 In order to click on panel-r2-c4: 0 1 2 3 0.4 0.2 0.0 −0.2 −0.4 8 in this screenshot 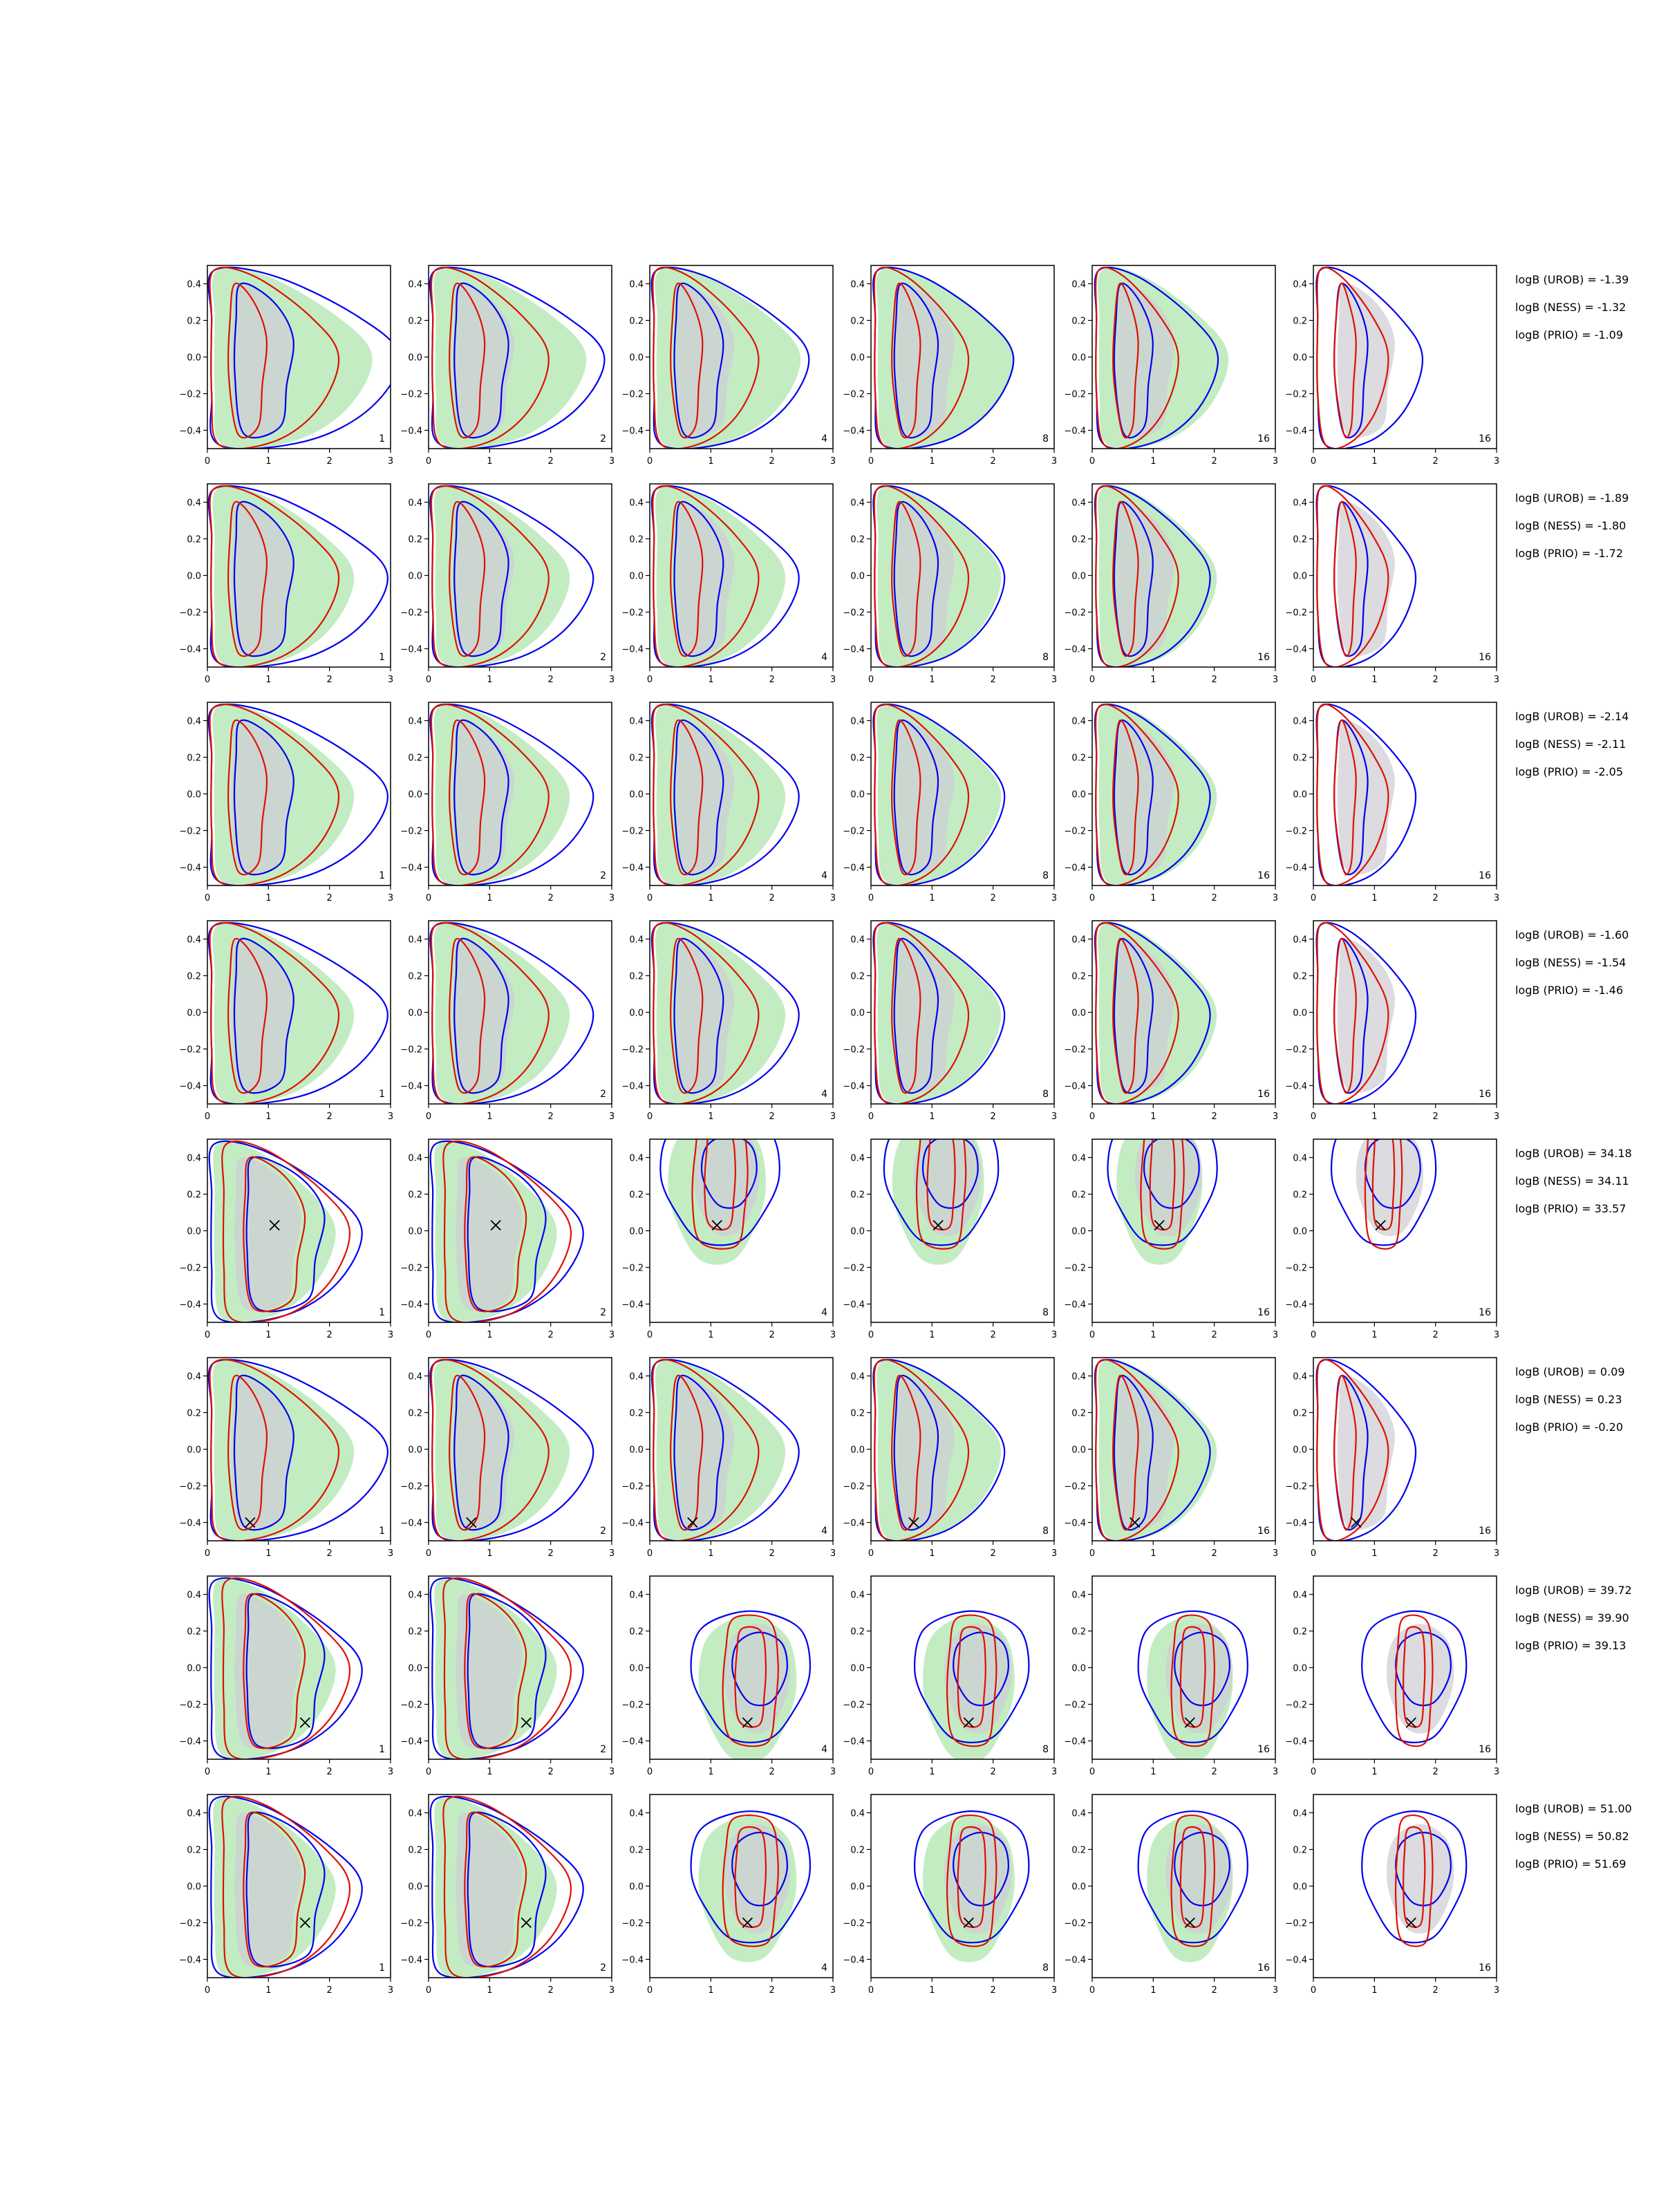, I will do `click(950, 584)`.